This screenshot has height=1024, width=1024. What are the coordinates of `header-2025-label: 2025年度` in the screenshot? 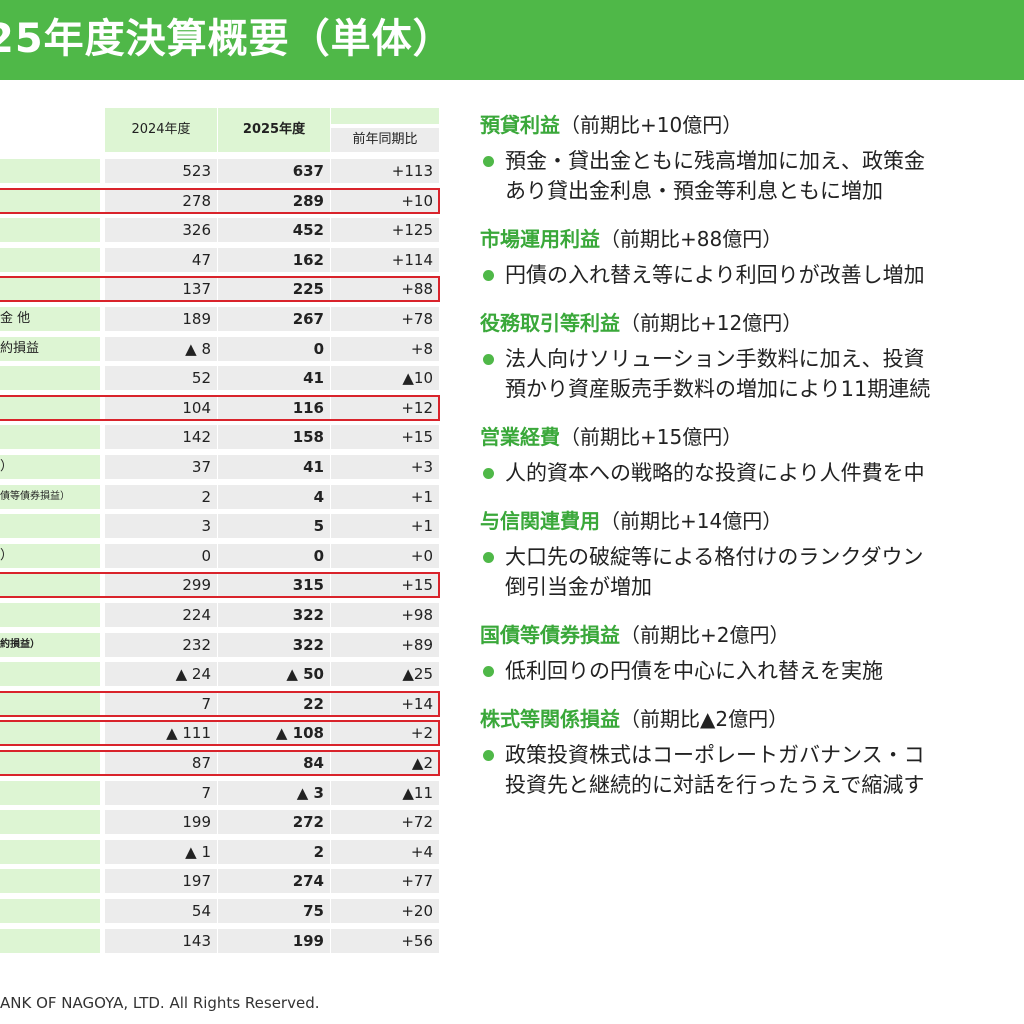 It's located at (274, 129).